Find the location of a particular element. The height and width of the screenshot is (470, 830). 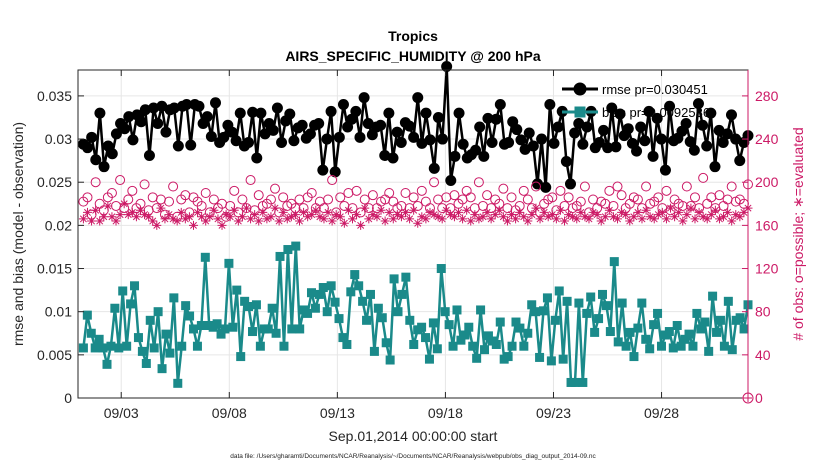

y2-tick-label: 280 is located at coordinates (767, 96).